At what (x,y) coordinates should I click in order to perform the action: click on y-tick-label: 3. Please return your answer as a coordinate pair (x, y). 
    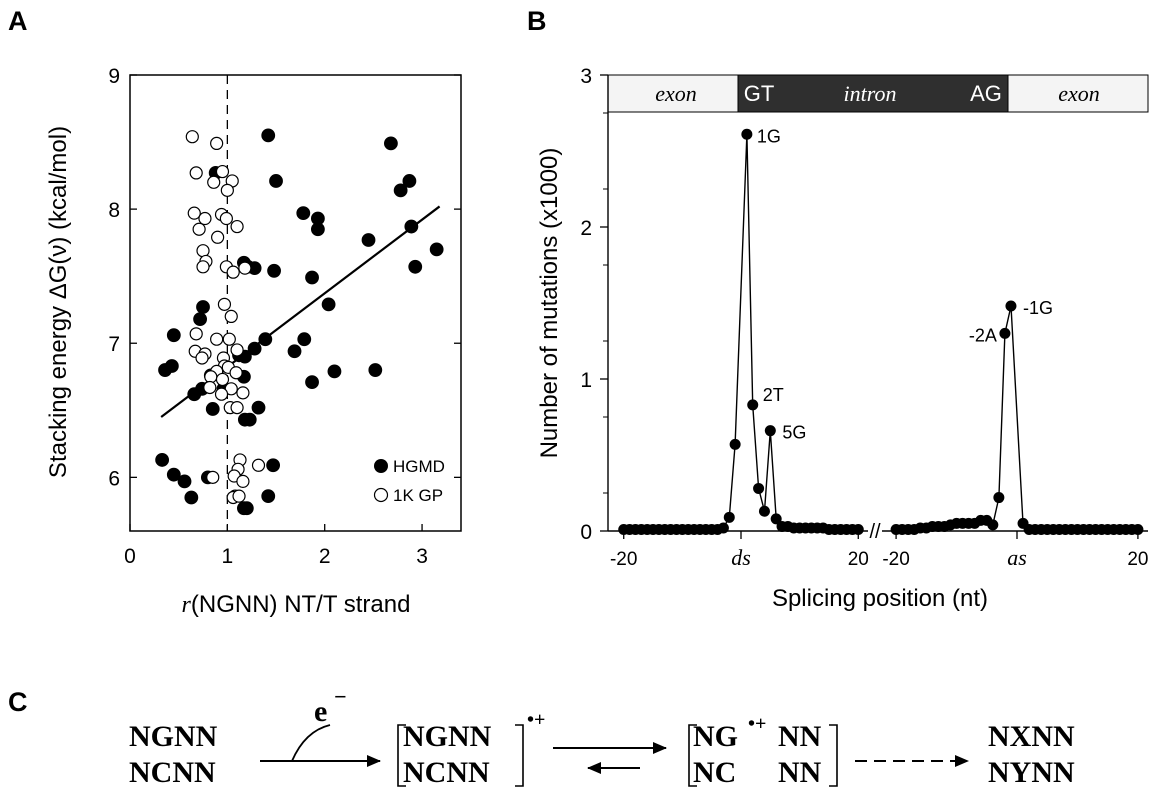
    Looking at the image, I should click on (586, 76).